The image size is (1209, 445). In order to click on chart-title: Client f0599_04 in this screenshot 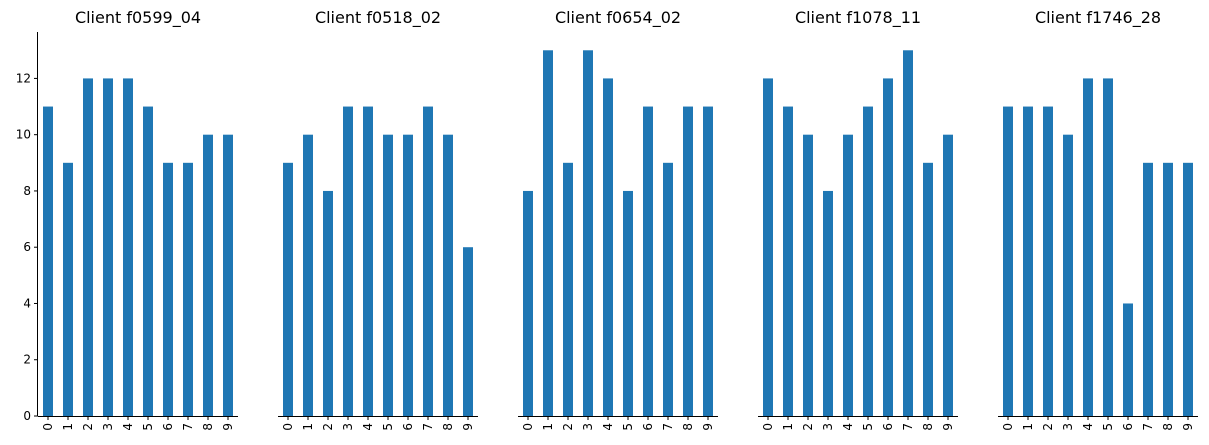, I will do `click(138, 18)`.